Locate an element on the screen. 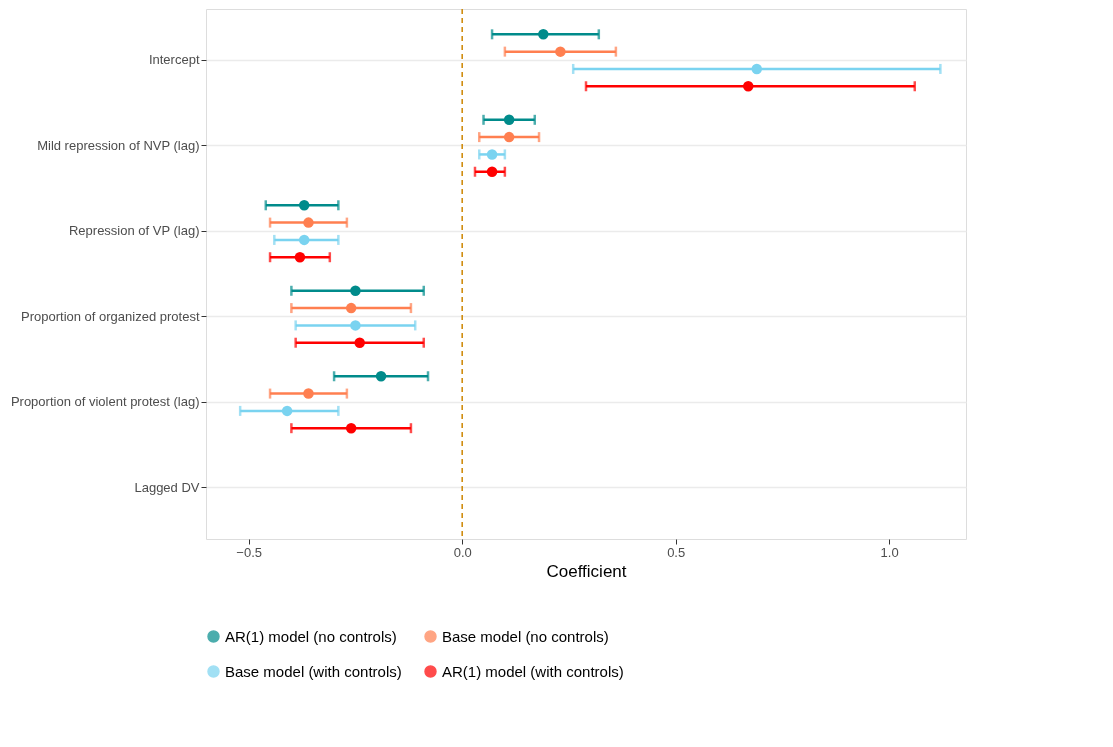 The width and height of the screenshot is (1113, 747). y-tick-label: Mild repression of NVP (lag) is located at coordinates (118, 145).